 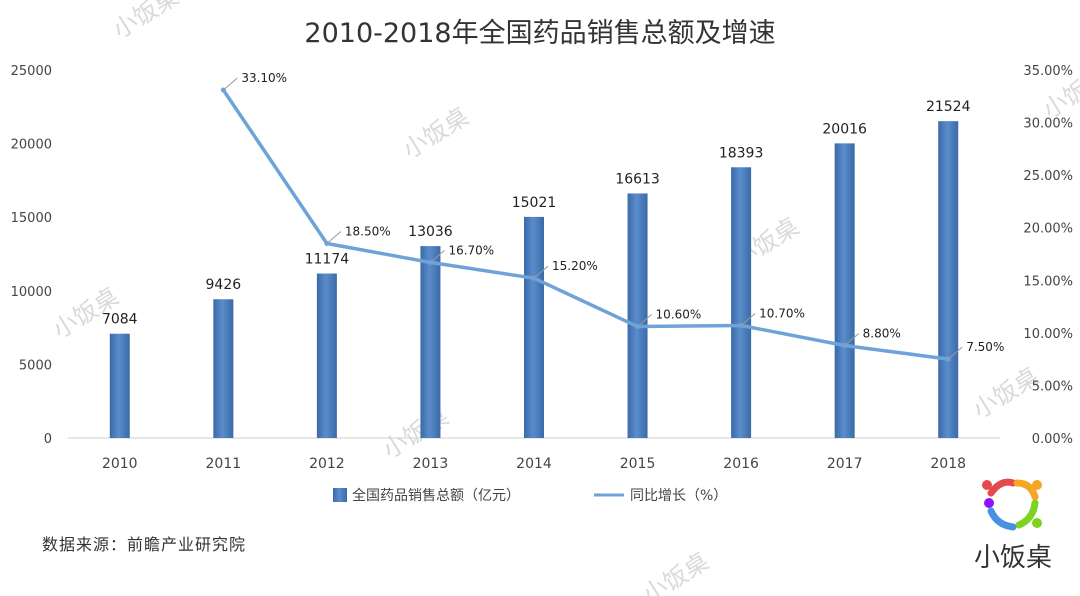 What do you see at coordinates (35, 365) in the screenshot?
I see `y-left-tick-label: 5000` at bounding box center [35, 365].